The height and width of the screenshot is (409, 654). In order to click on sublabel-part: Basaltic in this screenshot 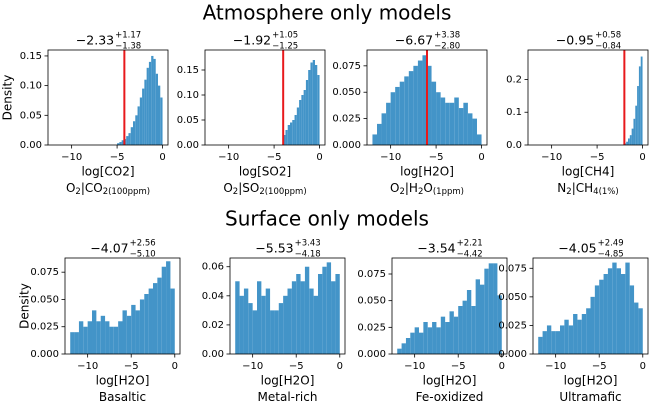, I will do `click(122, 397)`.